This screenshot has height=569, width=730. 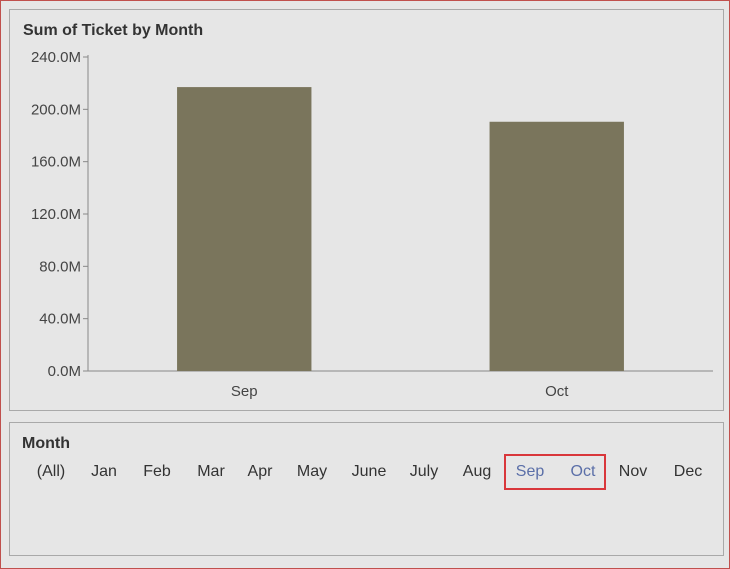 I want to click on y-tick-label: 40.0M, so click(x=60, y=319).